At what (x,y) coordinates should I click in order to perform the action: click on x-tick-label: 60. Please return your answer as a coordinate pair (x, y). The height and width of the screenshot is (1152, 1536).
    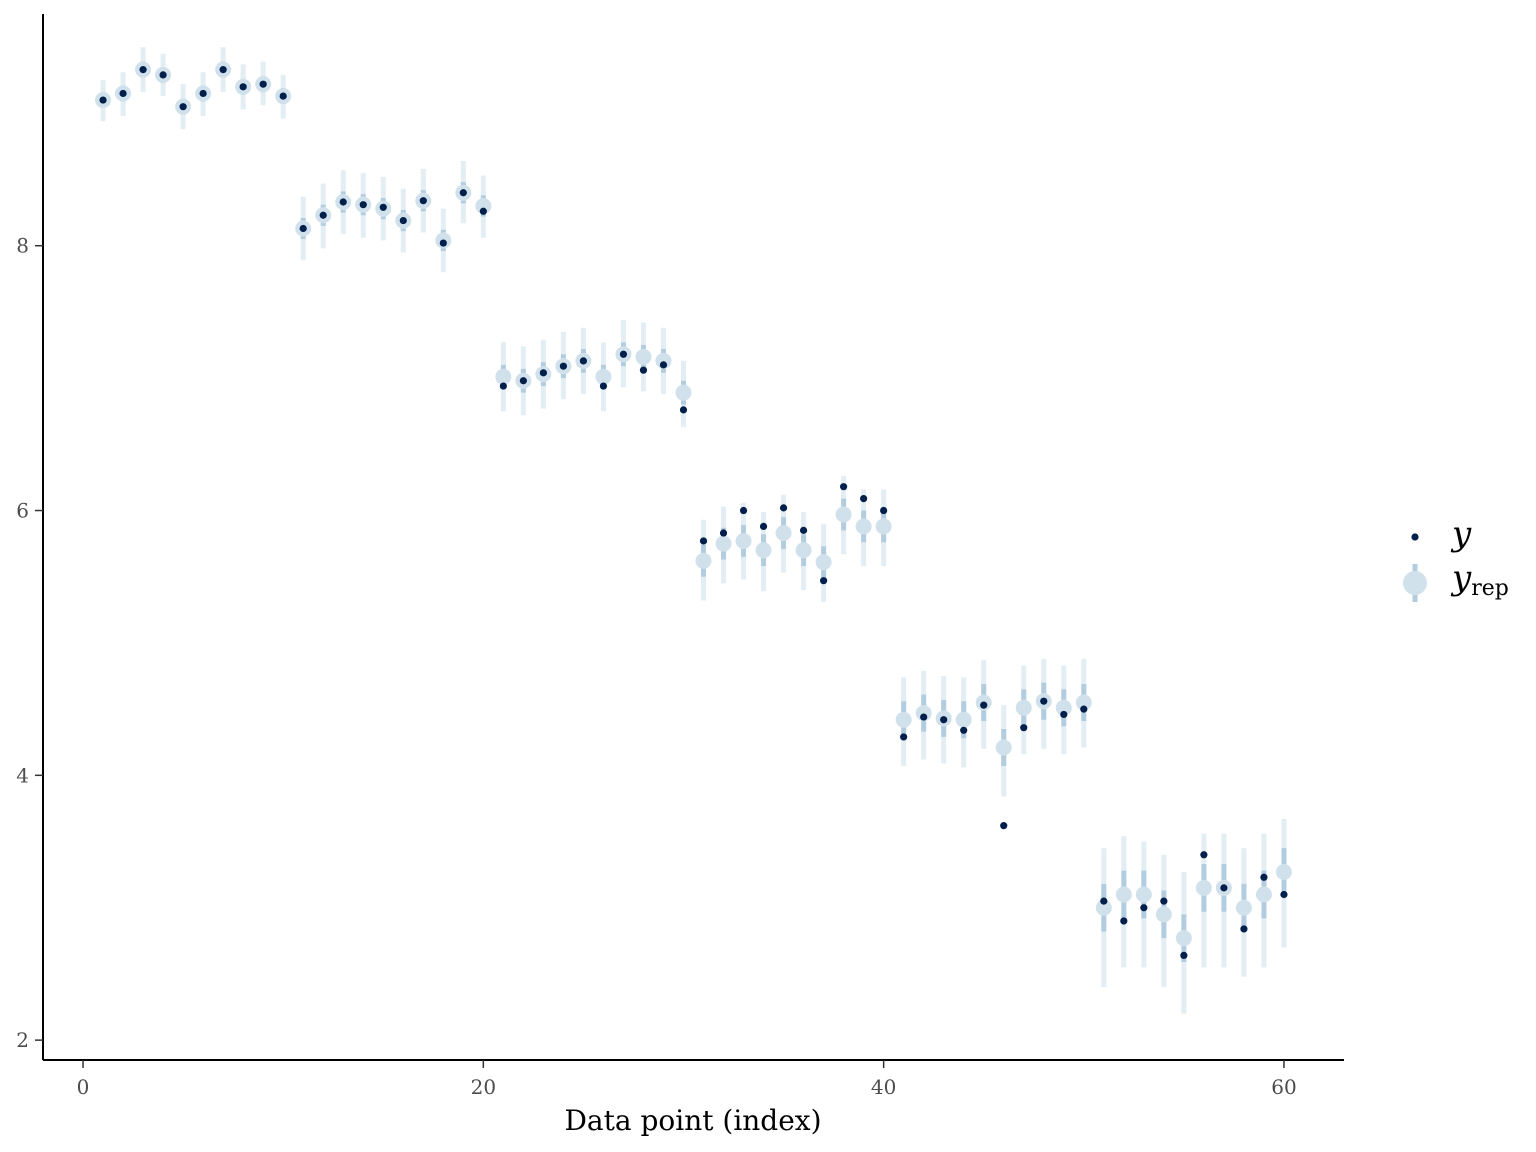
    Looking at the image, I should click on (1283, 1087).